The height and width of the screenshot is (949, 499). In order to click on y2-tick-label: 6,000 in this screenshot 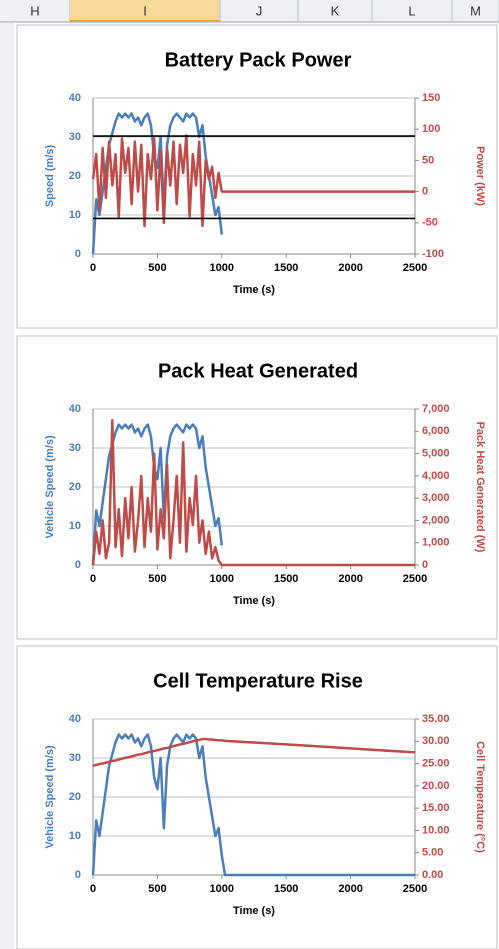, I will do `click(436, 431)`.